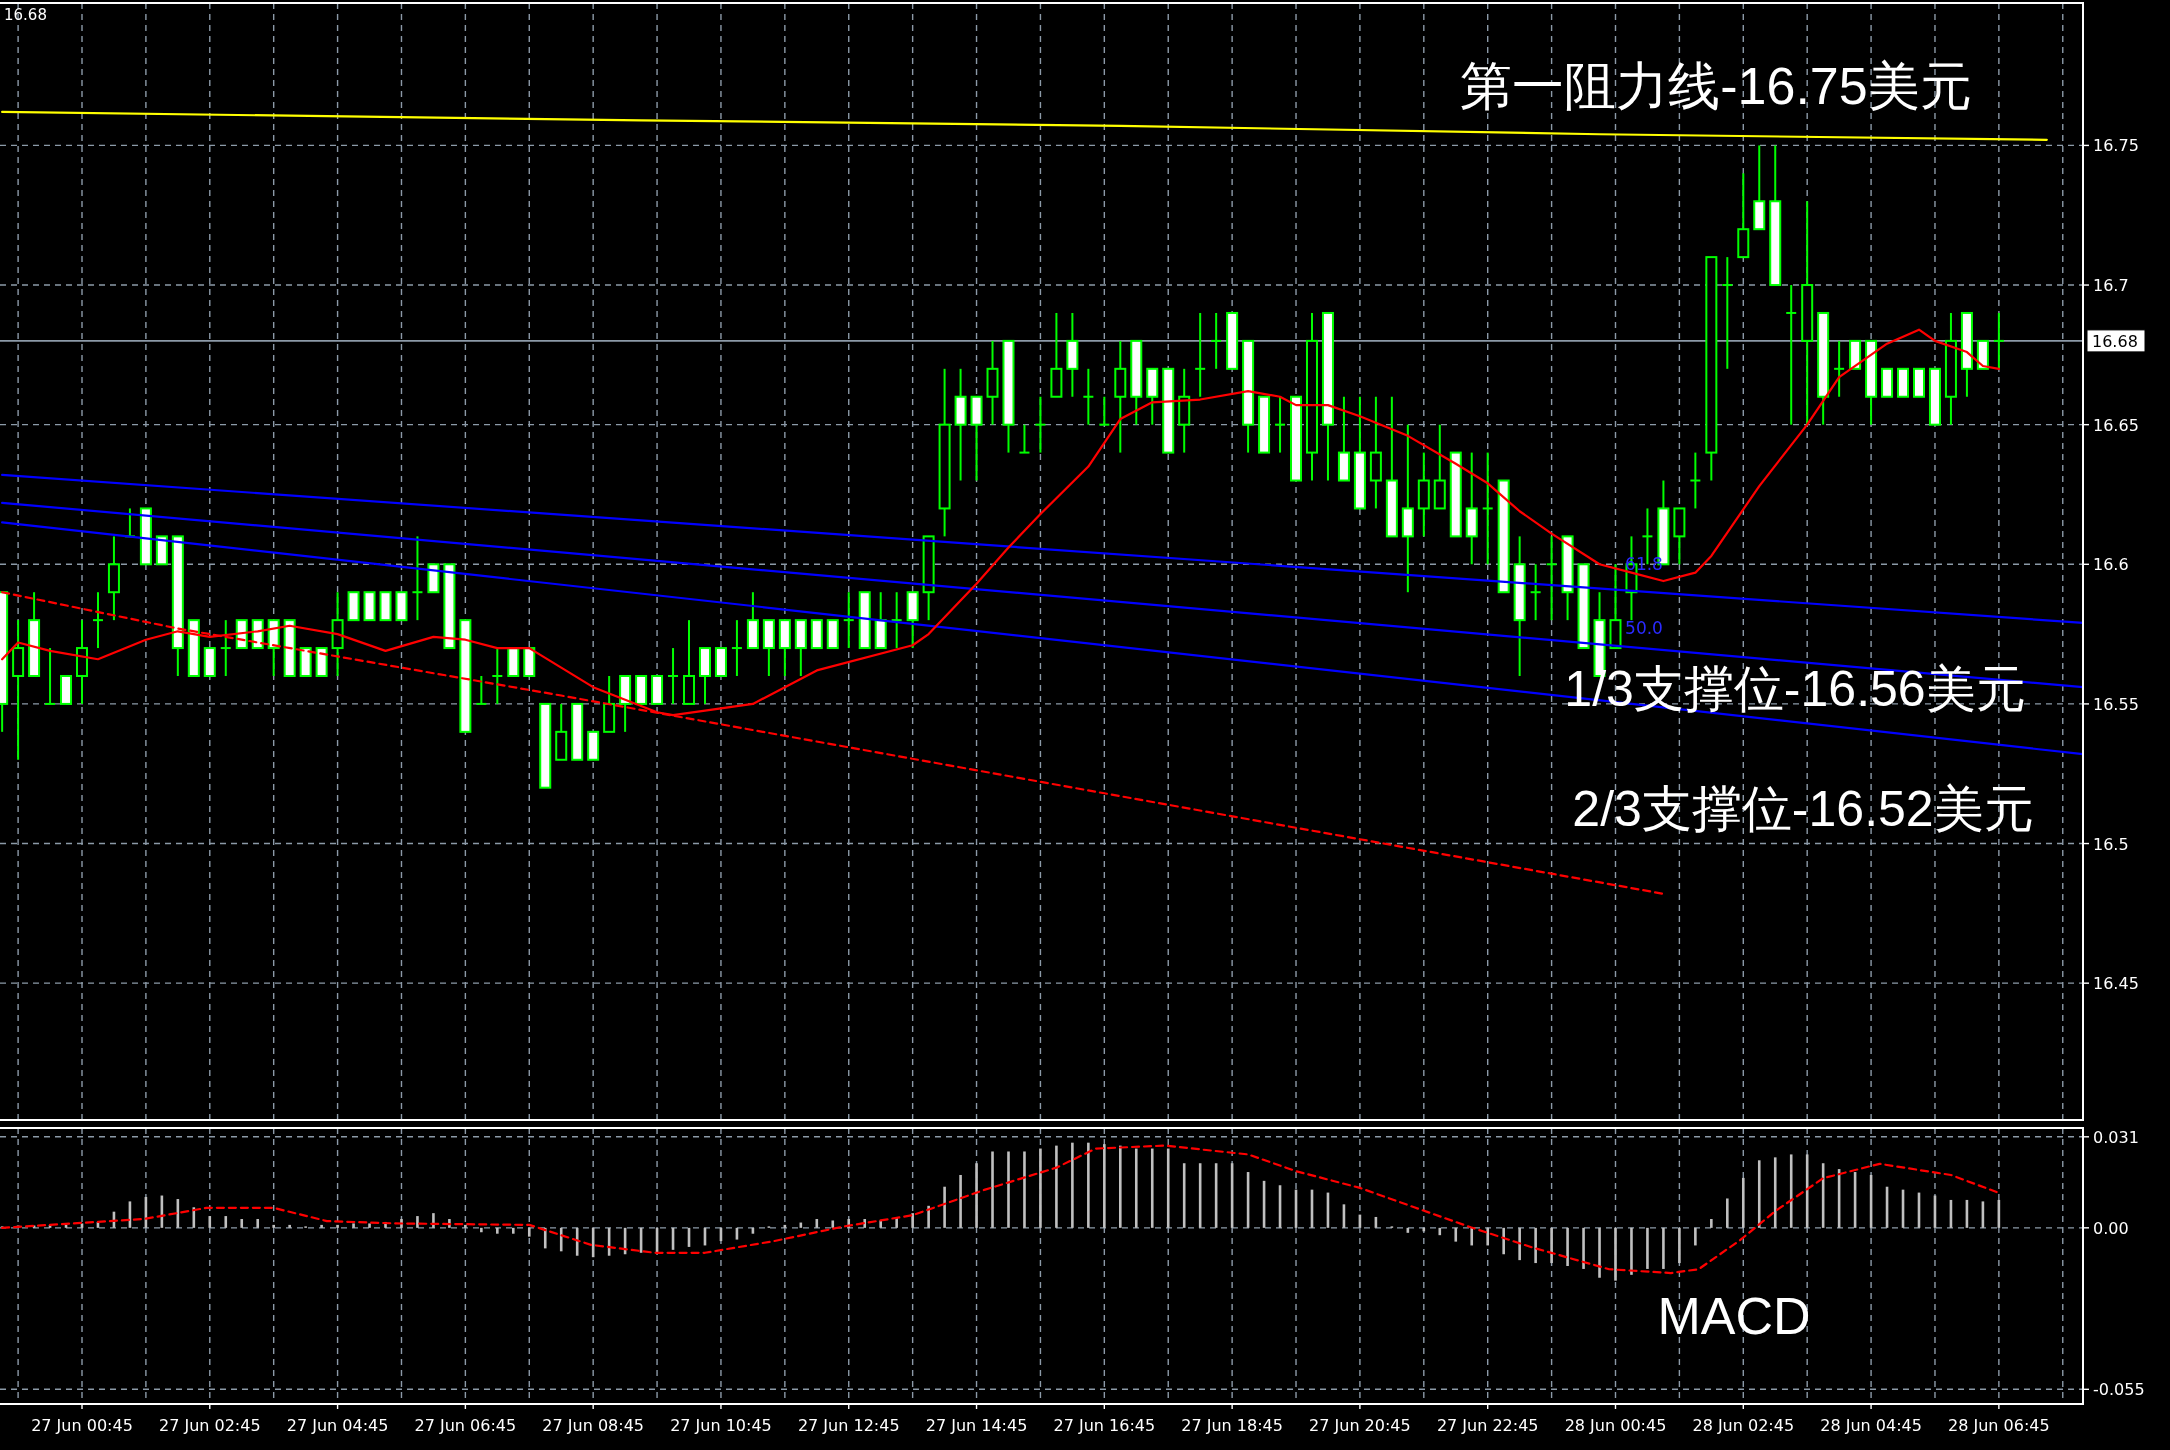  I want to click on x-tick-label: 27 Jun 12:45, so click(848, 1425).